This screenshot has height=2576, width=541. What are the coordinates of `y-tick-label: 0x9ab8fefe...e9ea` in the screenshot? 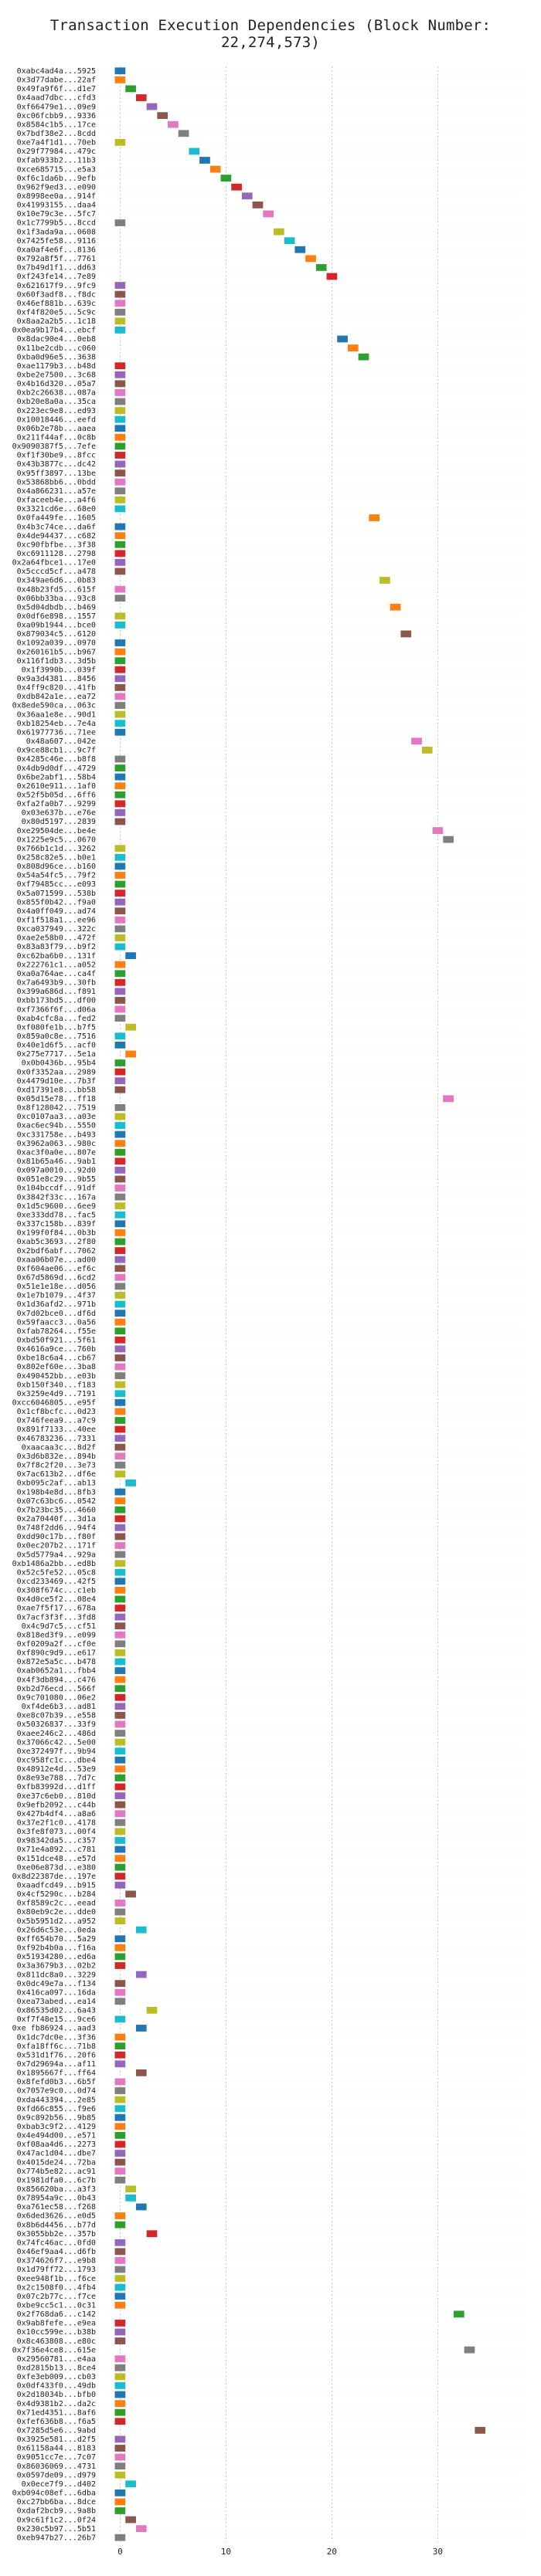 It's located at (56, 2324).